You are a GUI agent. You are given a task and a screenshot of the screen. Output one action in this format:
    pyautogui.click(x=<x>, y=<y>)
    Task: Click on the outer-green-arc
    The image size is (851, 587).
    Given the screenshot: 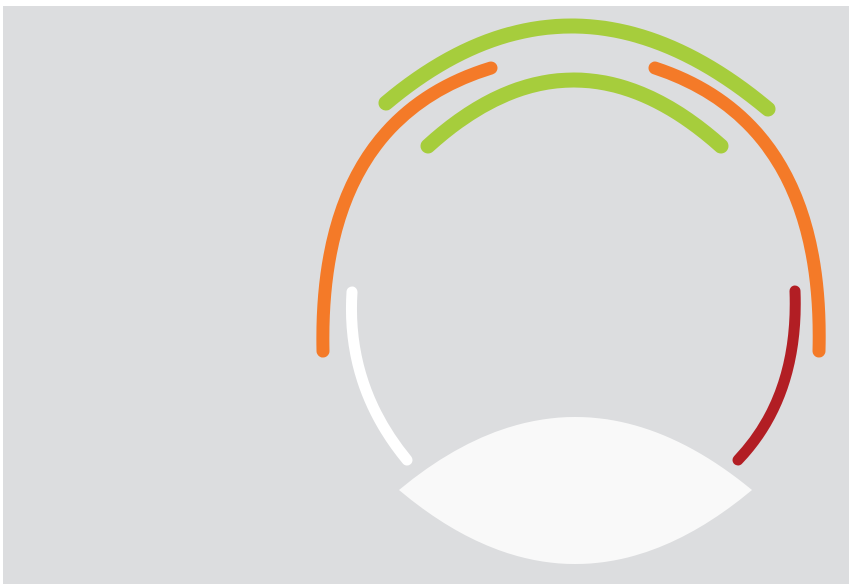 What is the action you would take?
    pyautogui.click(x=577, y=67)
    